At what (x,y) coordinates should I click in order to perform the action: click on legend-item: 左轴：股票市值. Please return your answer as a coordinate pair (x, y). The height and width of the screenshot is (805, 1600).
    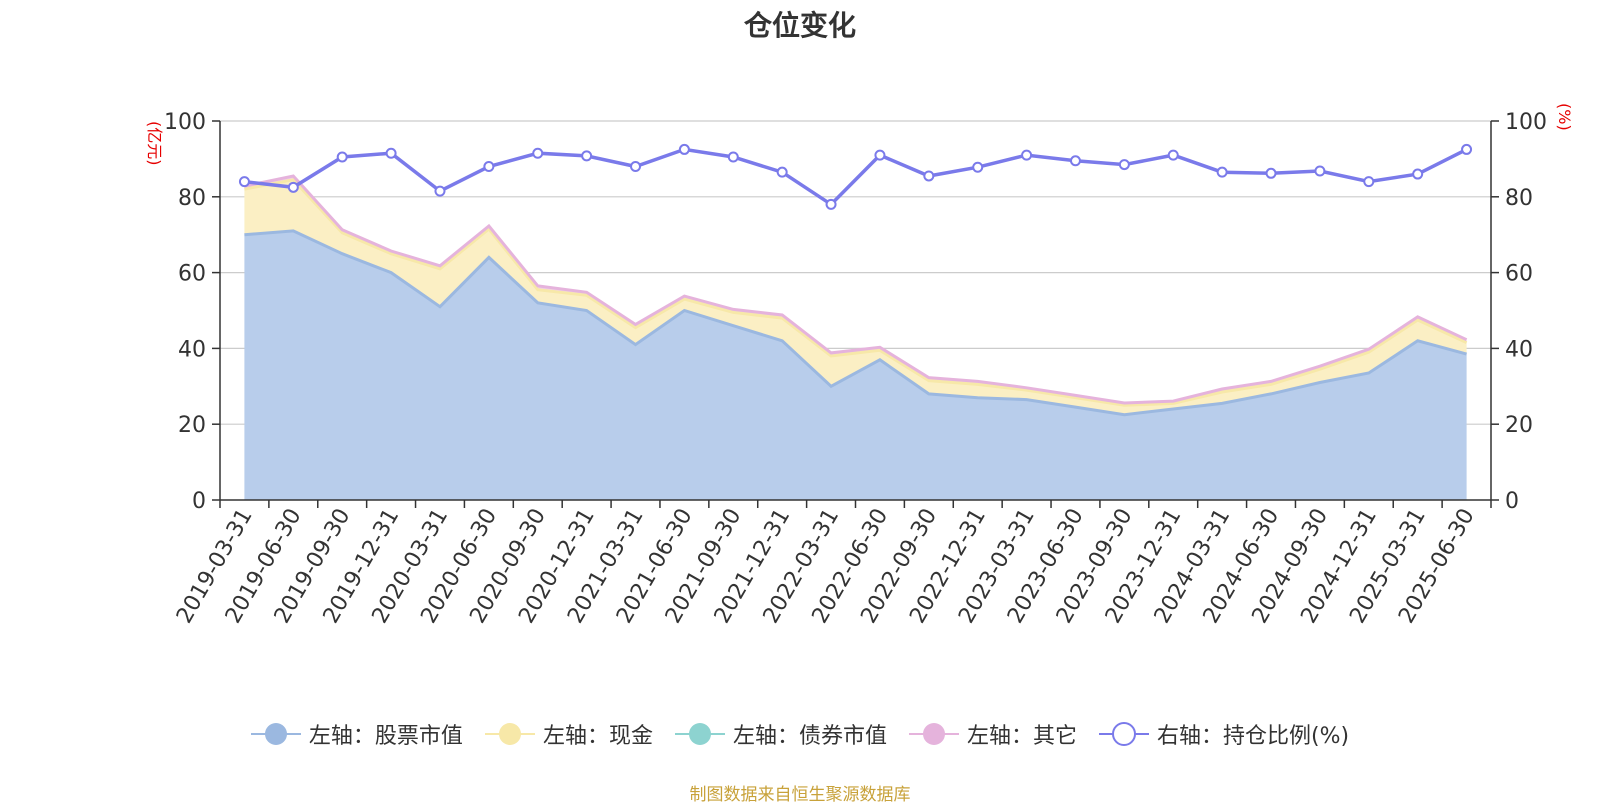
    Looking at the image, I should click on (356, 734).